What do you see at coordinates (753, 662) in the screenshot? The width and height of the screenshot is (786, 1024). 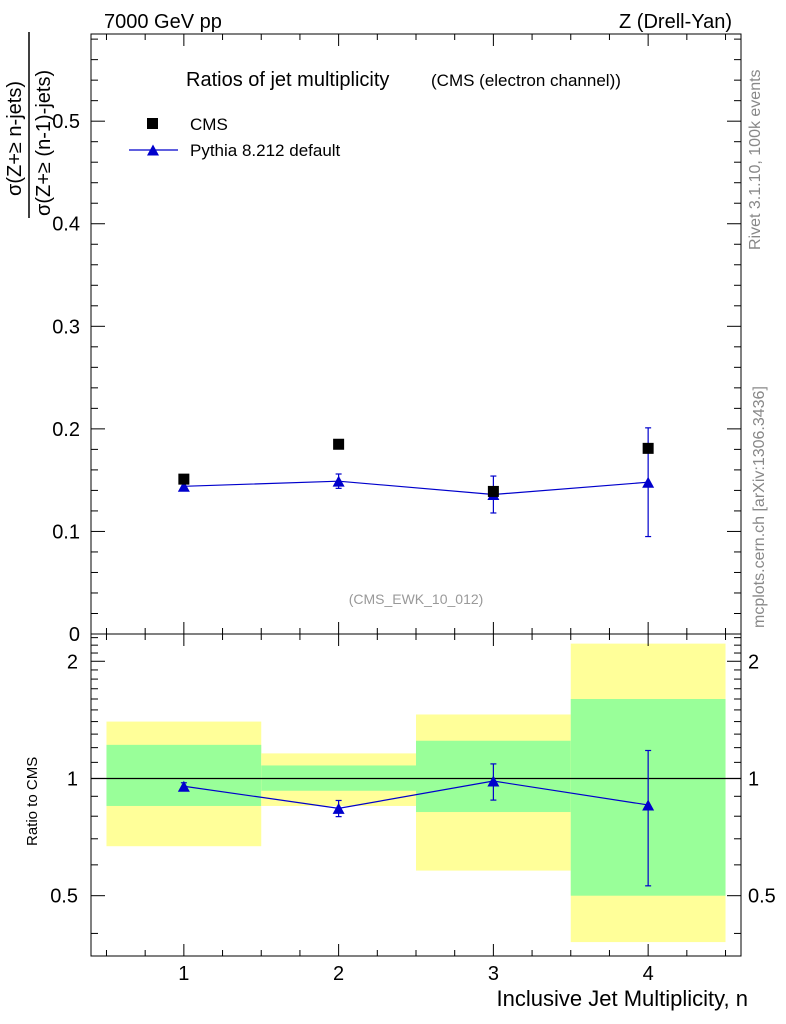 I see `ratio-y-tick-label-right: 2` at bounding box center [753, 662].